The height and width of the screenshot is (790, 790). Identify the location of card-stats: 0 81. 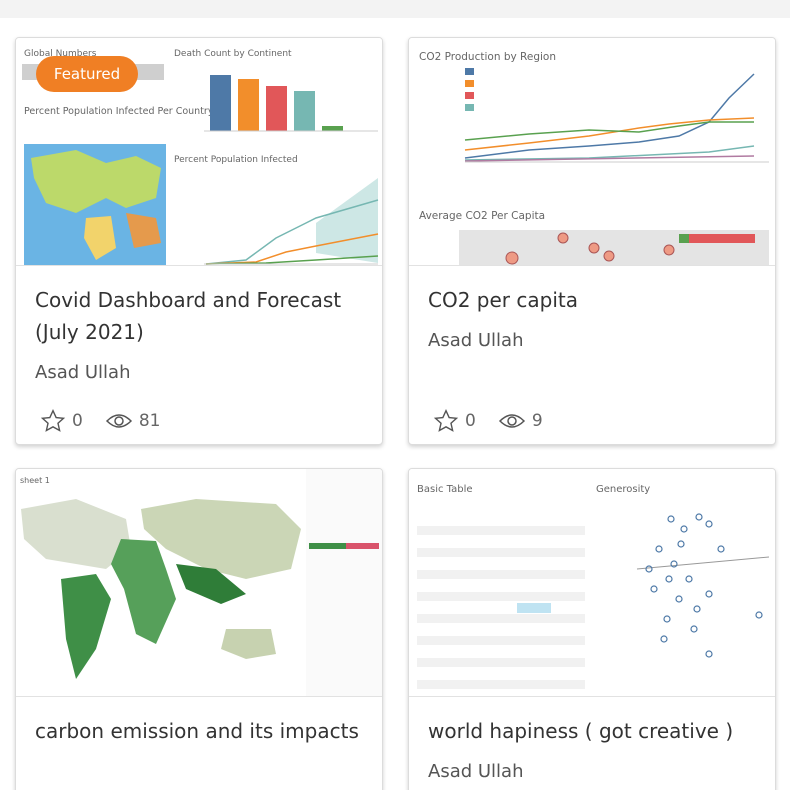
(111, 421).